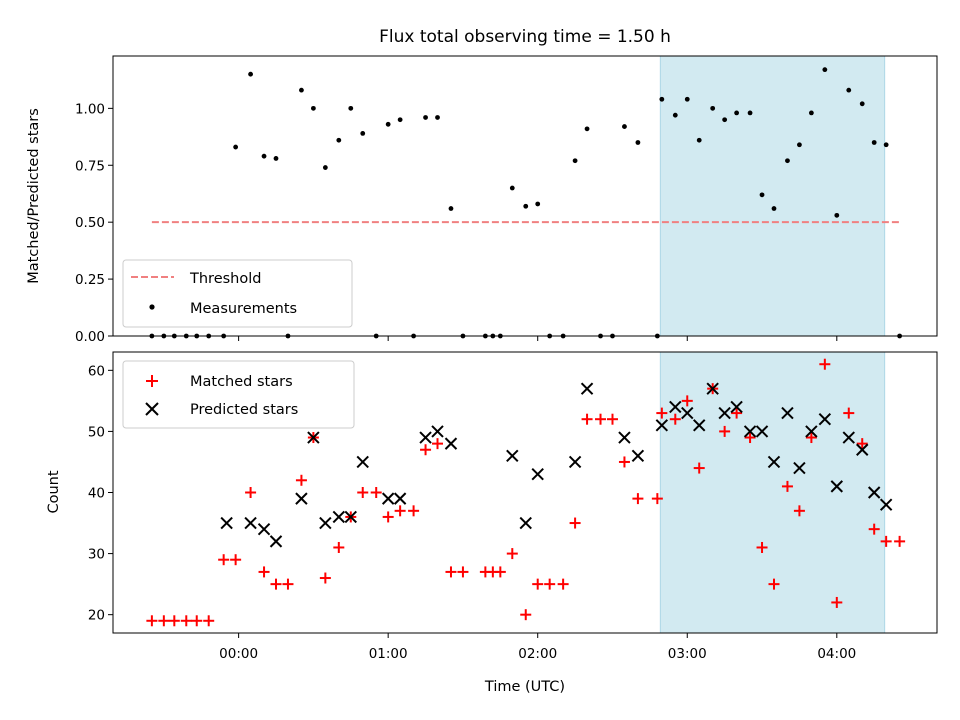 Image resolution: width=960 pixels, height=720 pixels. What do you see at coordinates (537, 654) in the screenshot?
I see `bottom-x-tick-label: 02:00` at bounding box center [537, 654].